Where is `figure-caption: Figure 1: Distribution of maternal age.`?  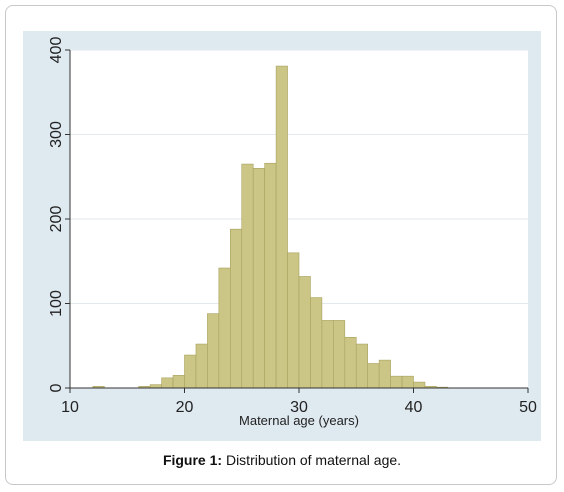
figure-caption: Figure 1: Distribution of maternal age. is located at coordinates (282, 460).